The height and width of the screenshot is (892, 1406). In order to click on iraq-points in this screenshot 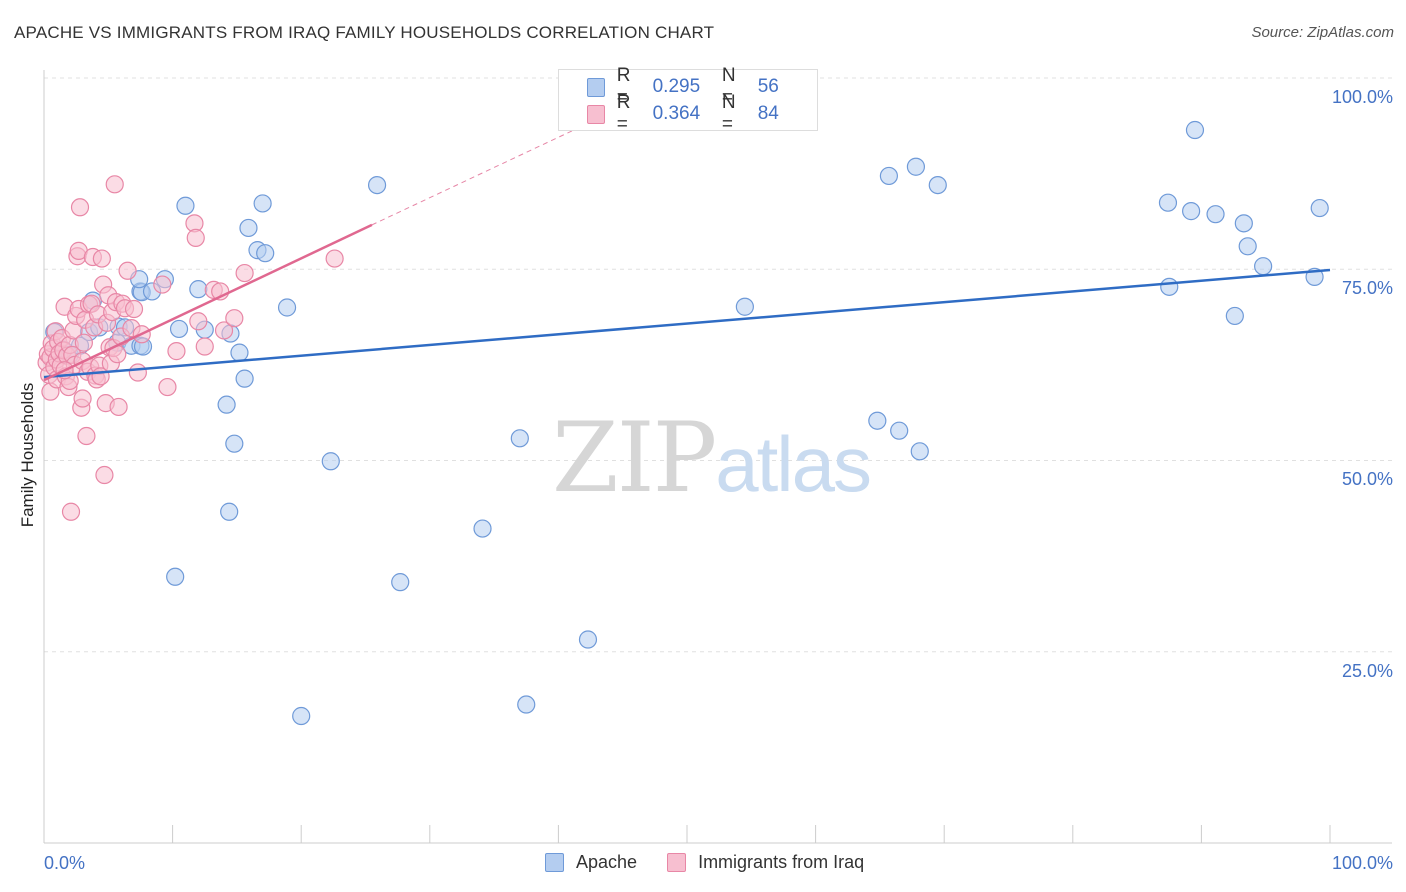, I will do `click(190, 348)`.